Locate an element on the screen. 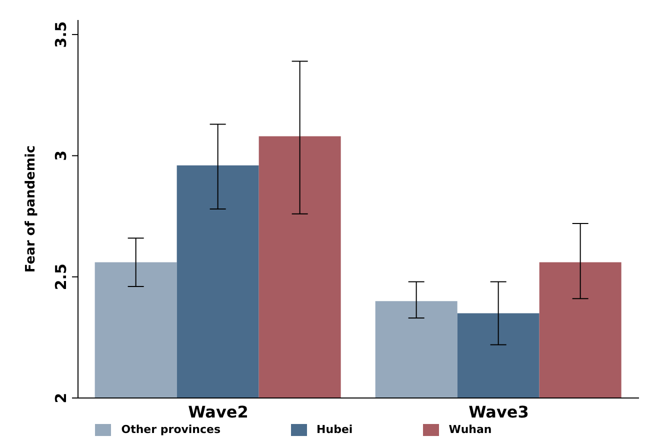  y-tick-label: 3 is located at coordinates (61, 155).